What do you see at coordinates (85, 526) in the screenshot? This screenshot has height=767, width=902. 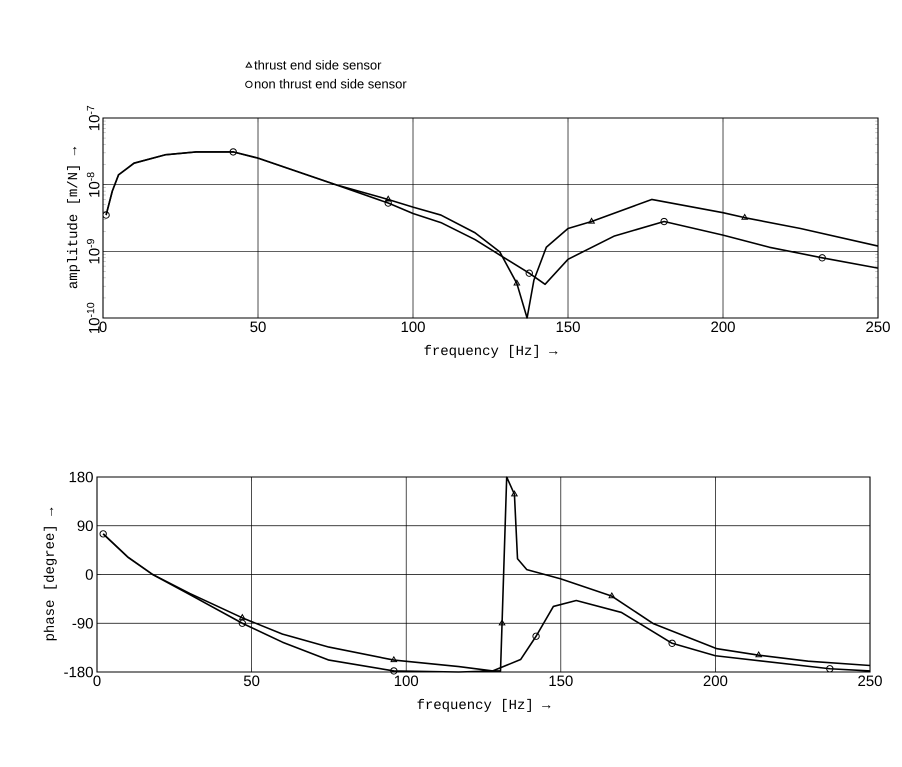 I see `y-tick-label: 90` at bounding box center [85, 526].